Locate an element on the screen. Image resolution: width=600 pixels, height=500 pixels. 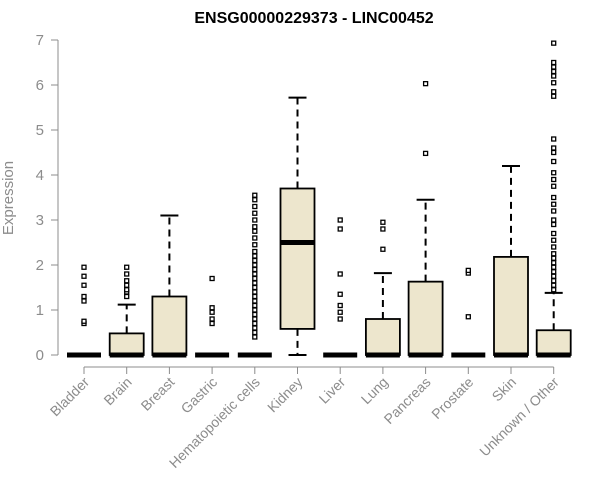
y-tick-label: 3 is located at coordinates (40, 220).